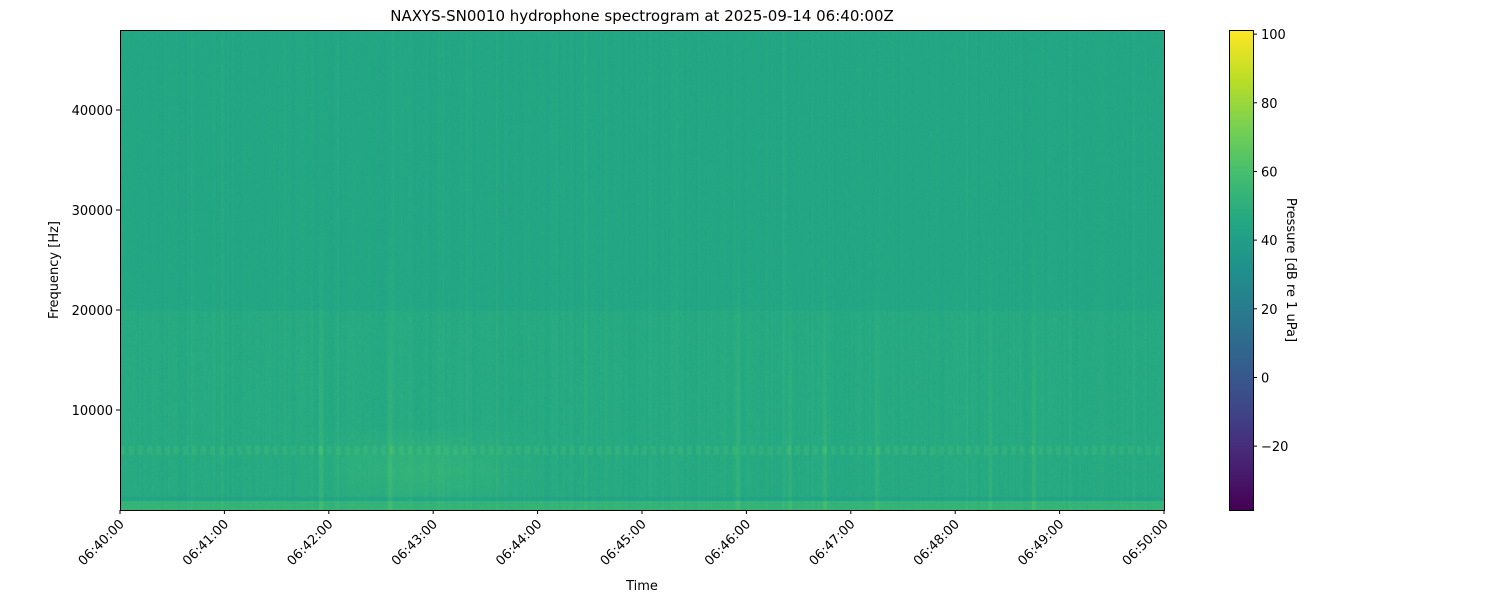 This screenshot has height=600, width=1500. I want to click on colorbar-frame, so click(1241, 270).